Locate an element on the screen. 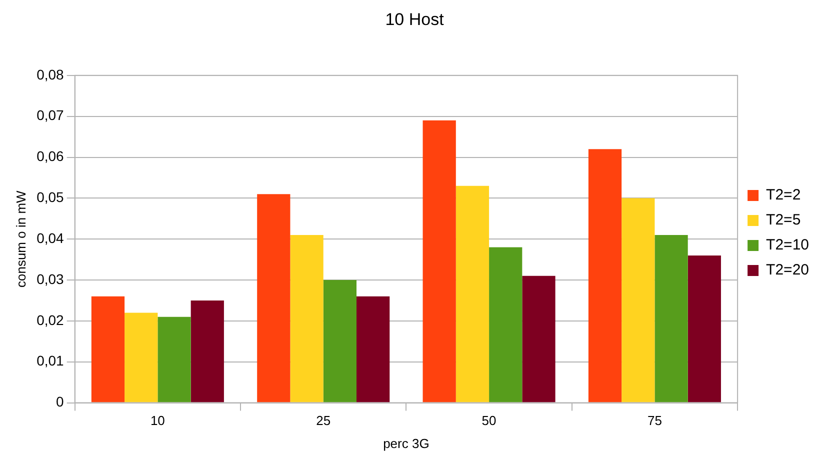 The height and width of the screenshot is (466, 829). legend-label: T2=5 is located at coordinates (783, 220).